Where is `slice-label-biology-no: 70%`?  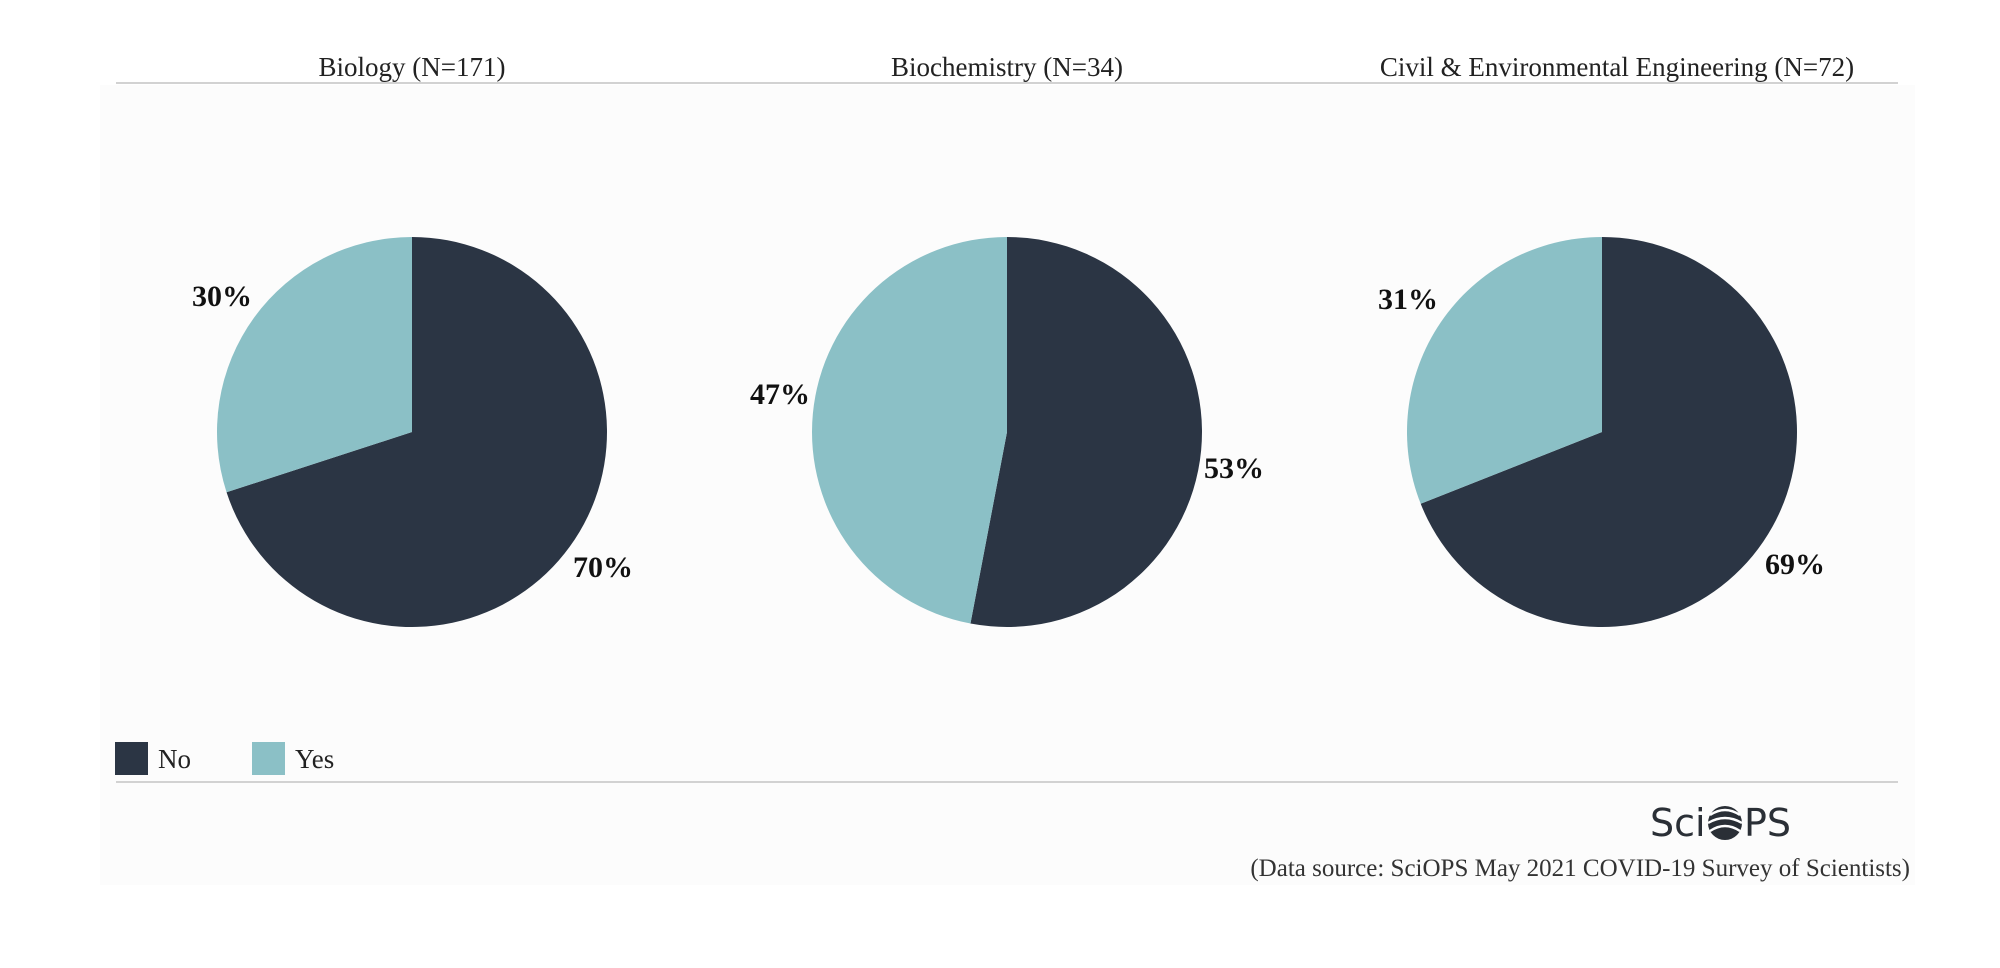 slice-label-biology-no: 70% is located at coordinates (603, 567).